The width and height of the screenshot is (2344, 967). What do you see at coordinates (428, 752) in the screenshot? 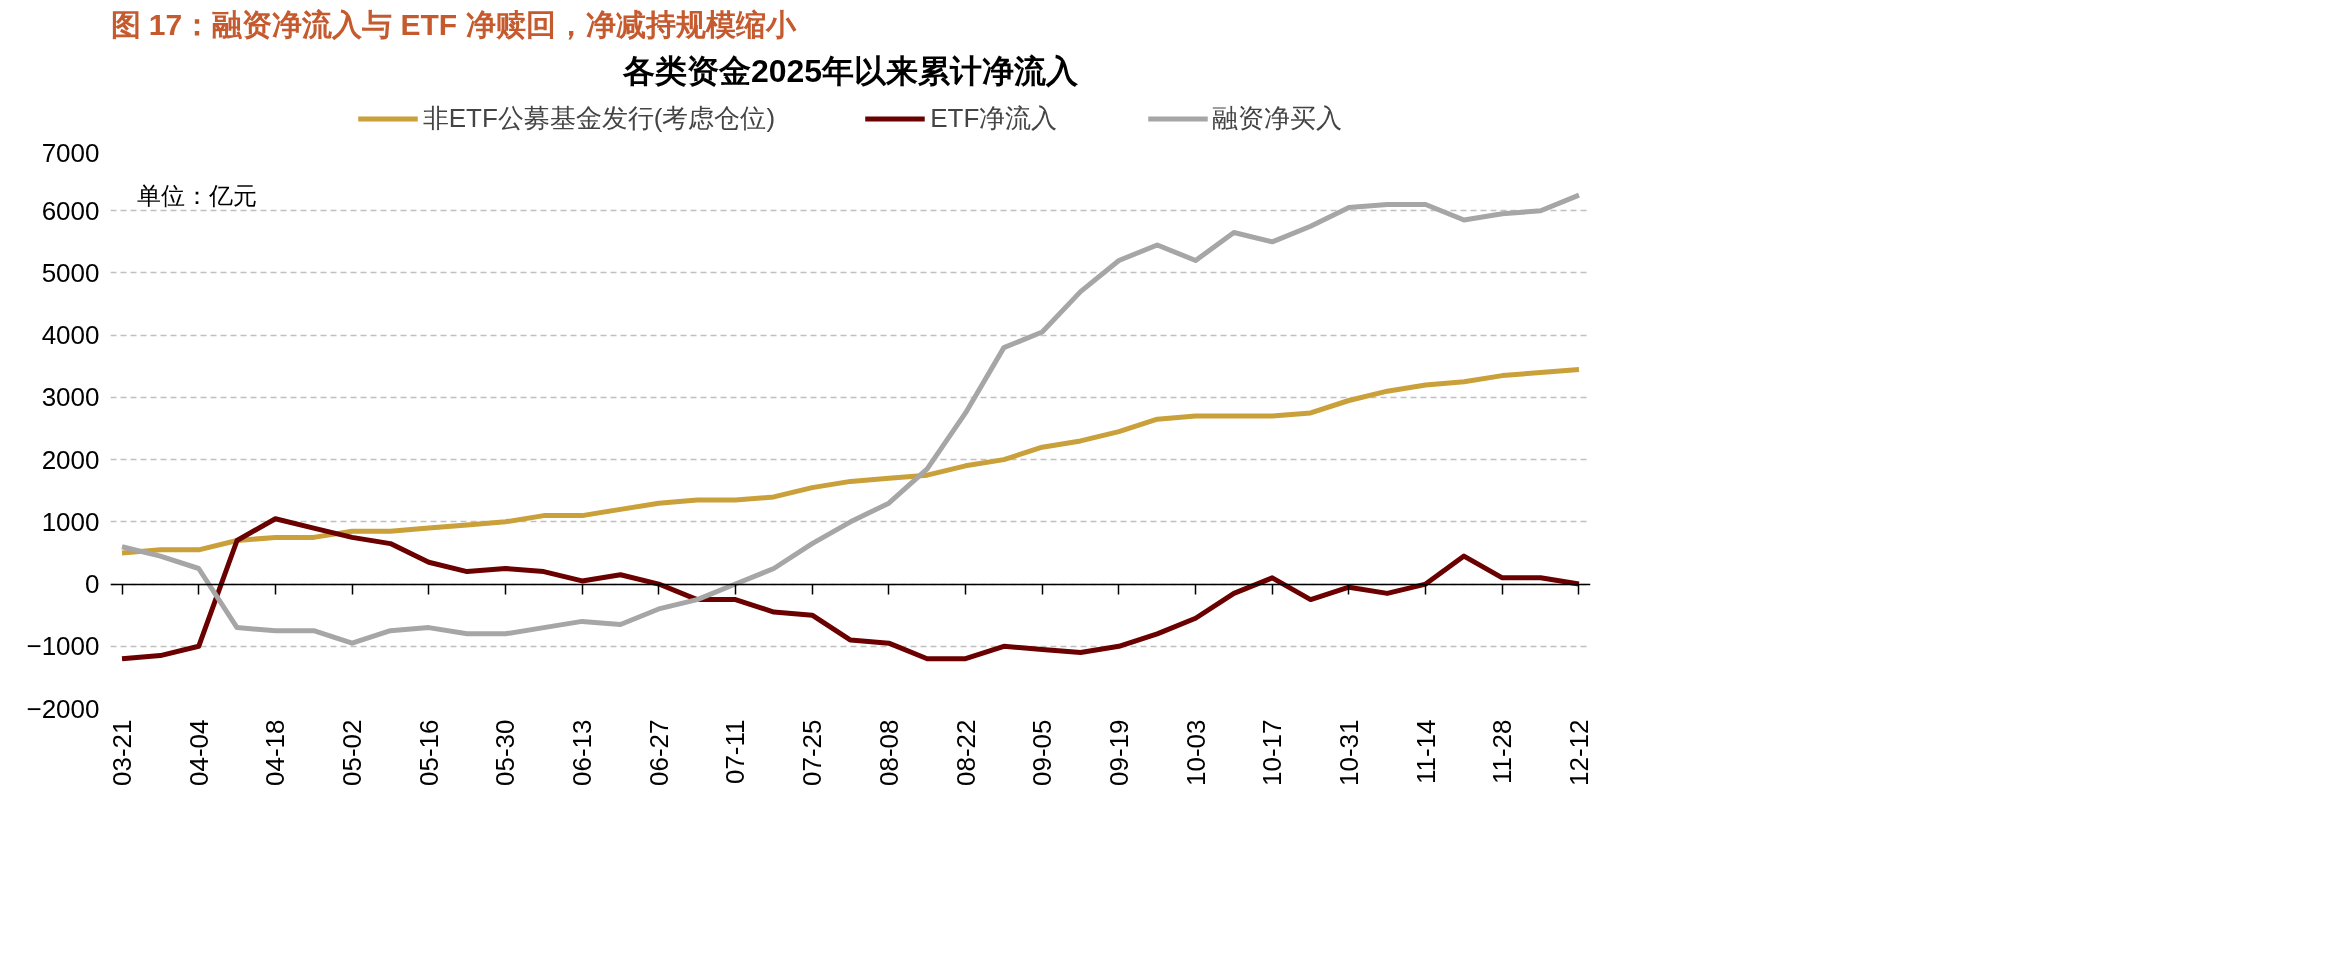
I see `x-tick-label: 05-16` at bounding box center [428, 752].